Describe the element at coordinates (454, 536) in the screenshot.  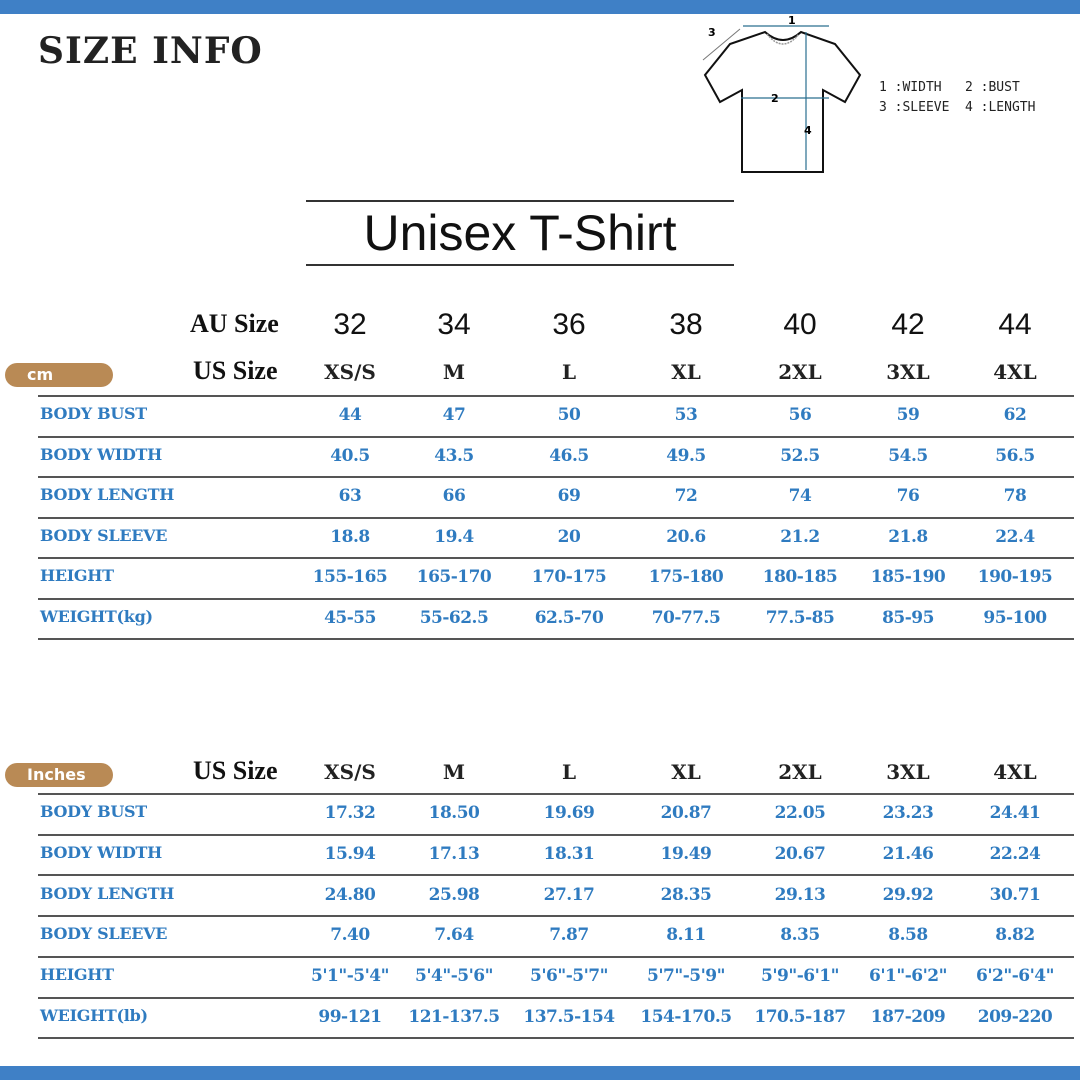
I see `cell-value: 19.4` at that location.